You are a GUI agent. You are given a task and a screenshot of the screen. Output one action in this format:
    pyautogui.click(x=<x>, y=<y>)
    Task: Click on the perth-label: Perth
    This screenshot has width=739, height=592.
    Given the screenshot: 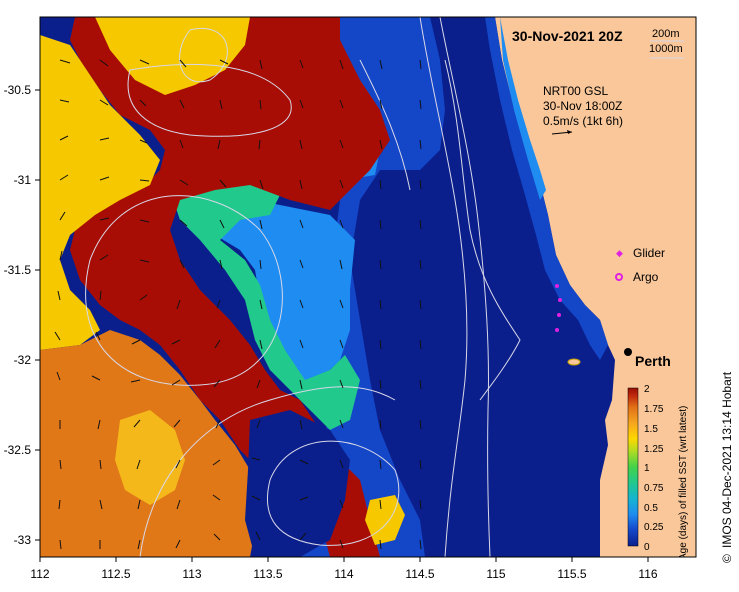 What is the action you would take?
    pyautogui.click(x=653, y=361)
    